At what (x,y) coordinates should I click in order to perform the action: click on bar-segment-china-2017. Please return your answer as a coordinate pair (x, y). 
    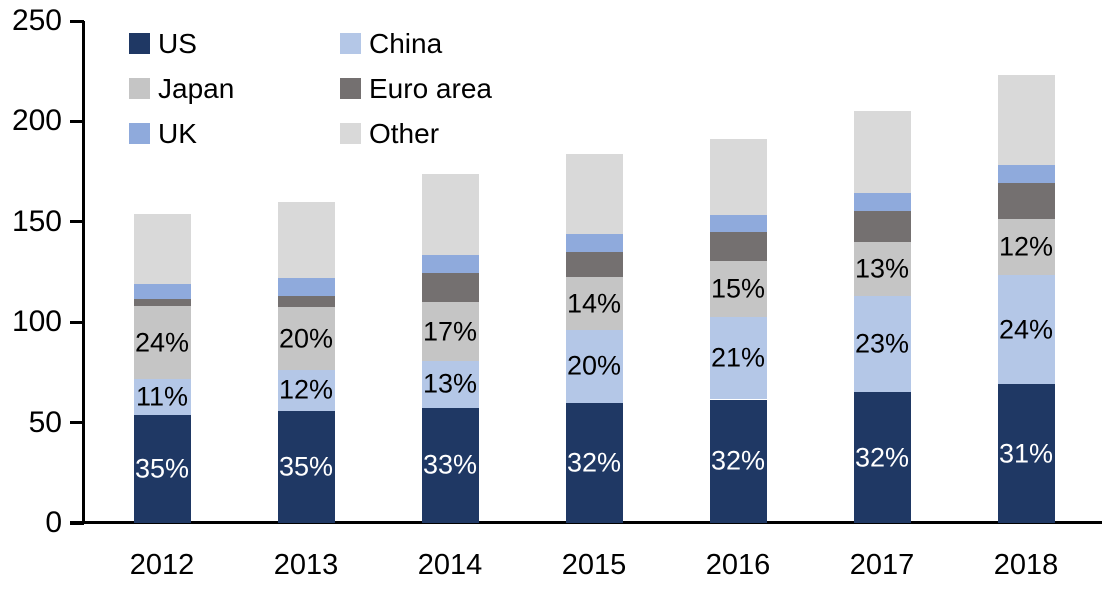
    Looking at the image, I should click on (882, 344).